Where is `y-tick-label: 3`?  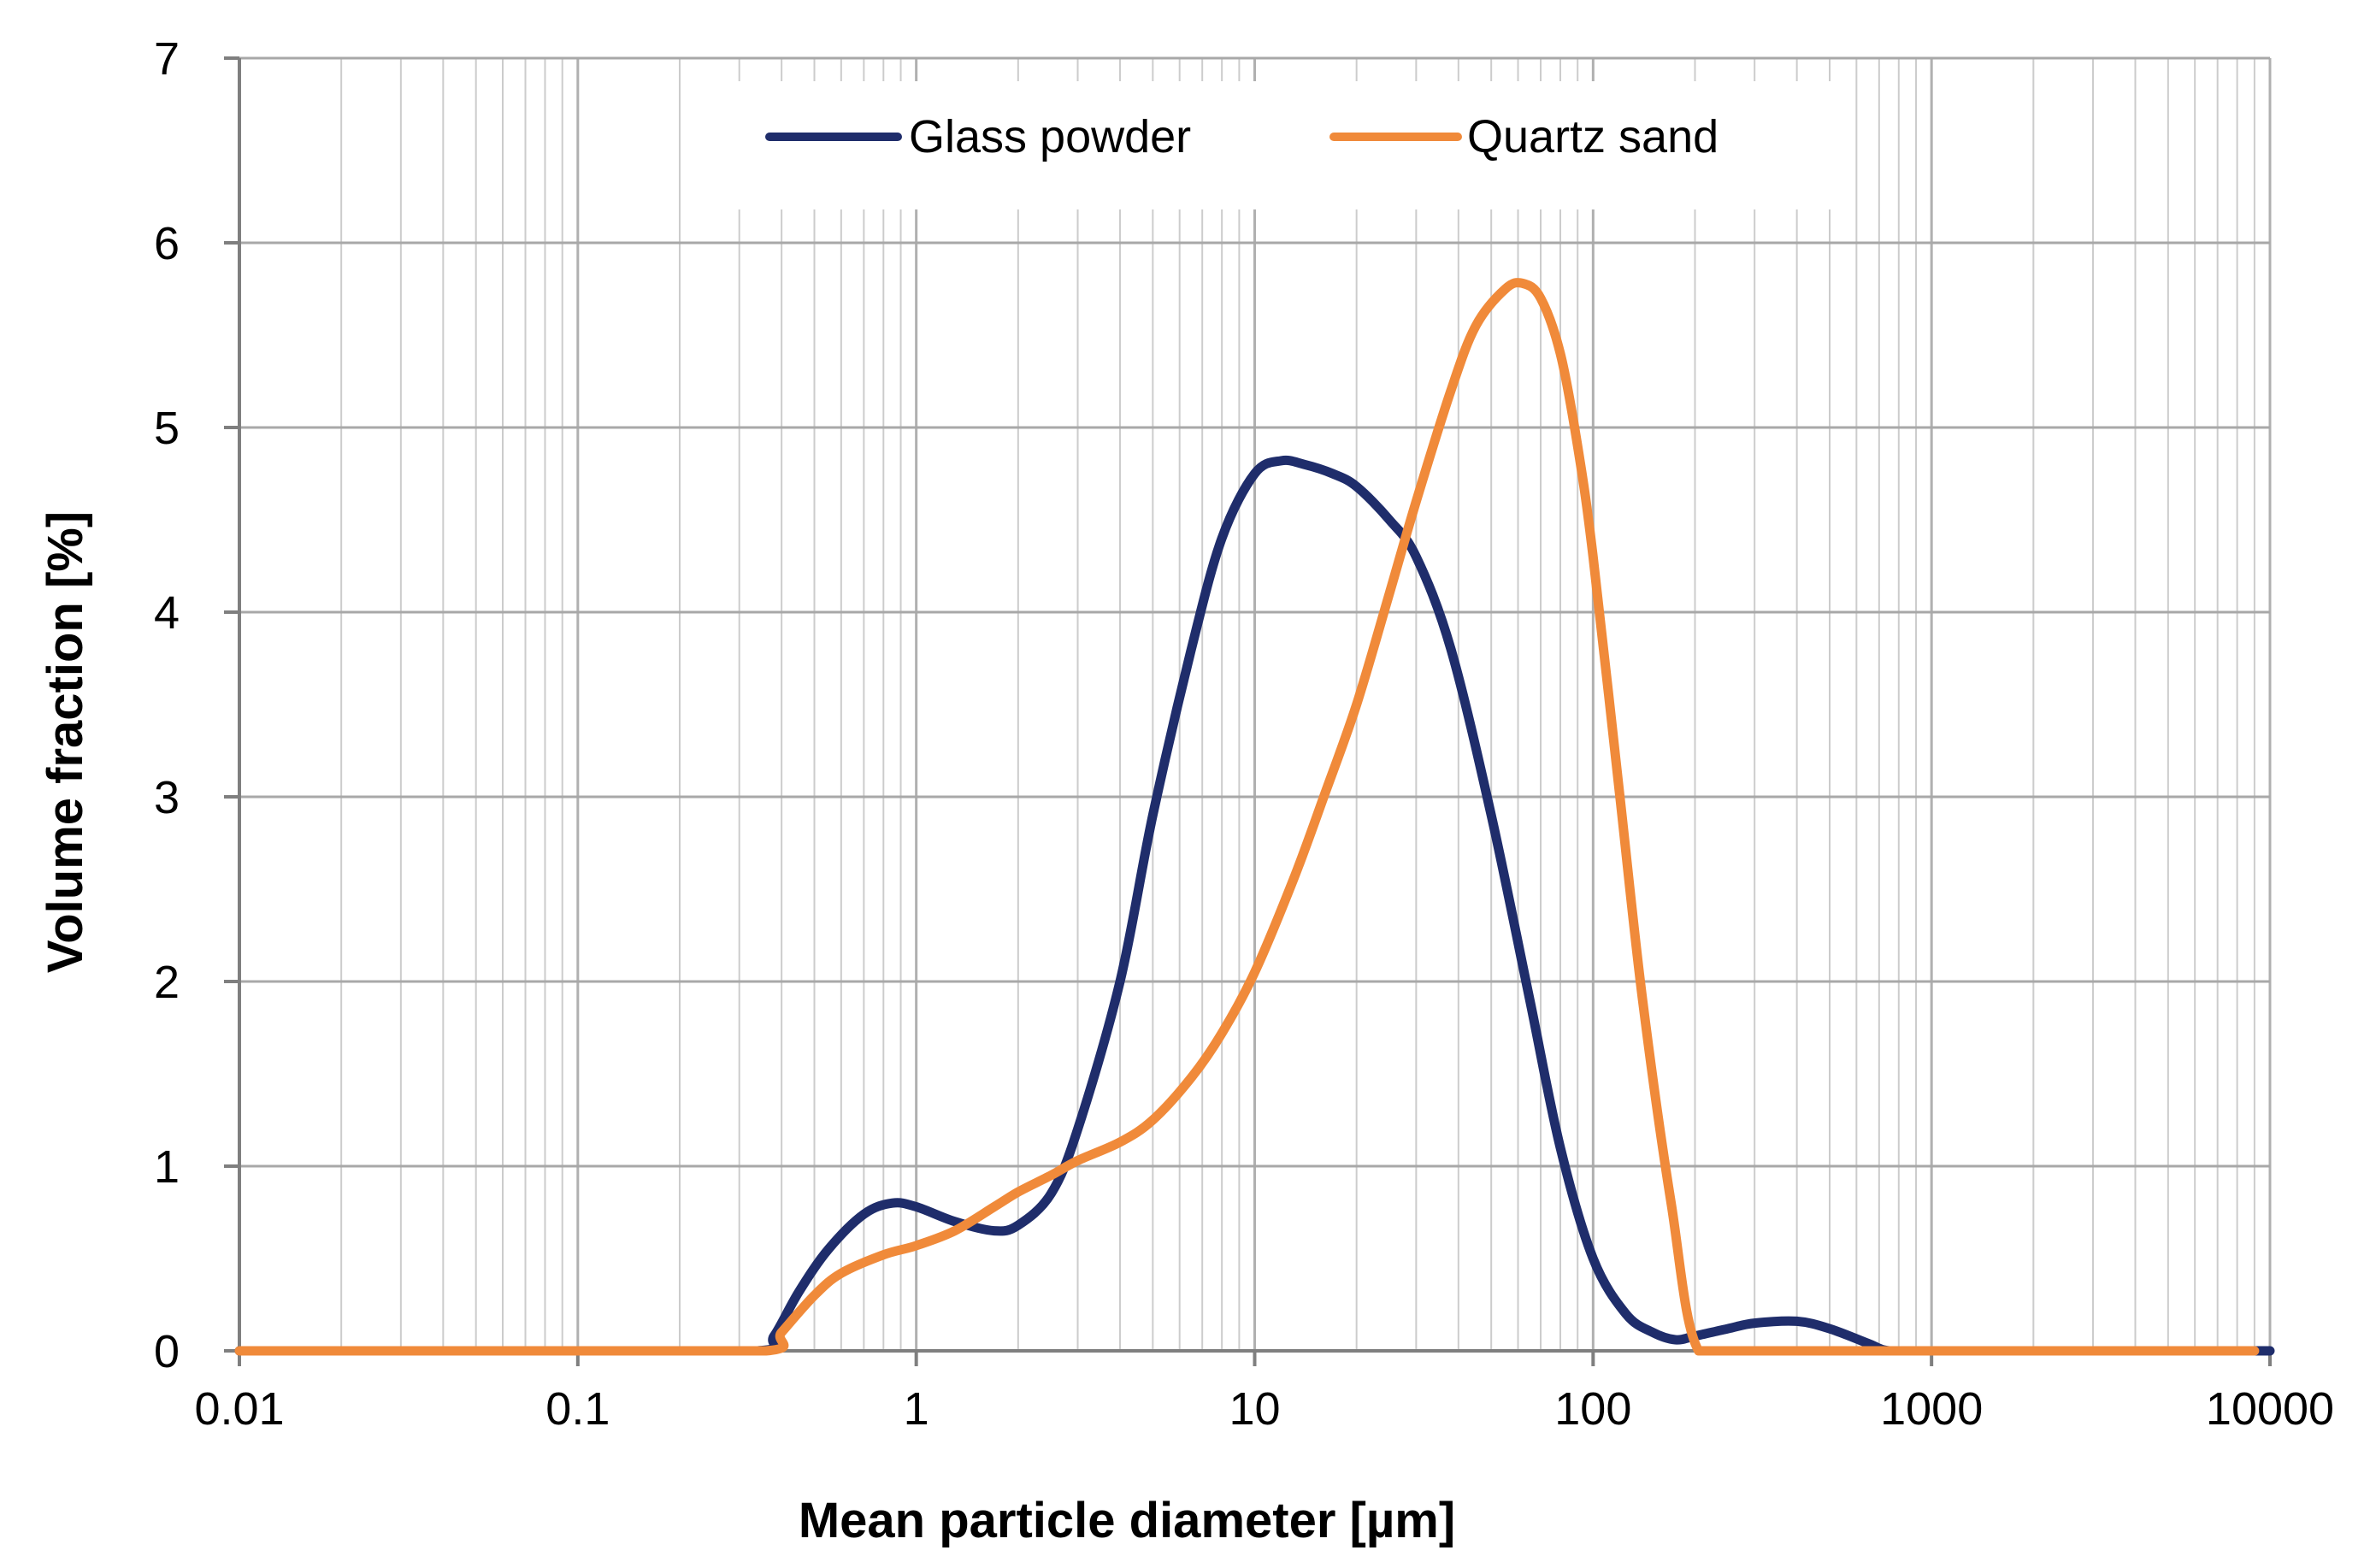
y-tick-label: 3 is located at coordinates (167, 798).